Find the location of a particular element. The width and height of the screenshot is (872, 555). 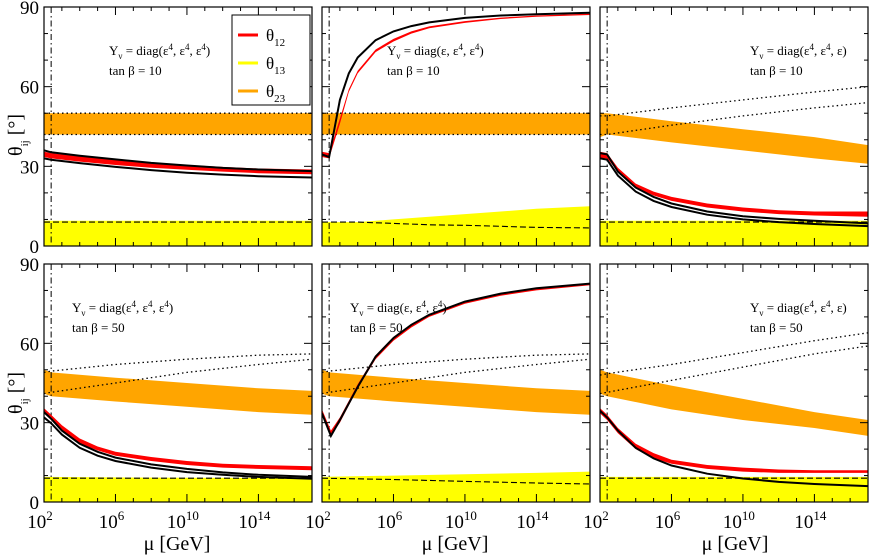

legend-label: θ12 is located at coordinates (275, 37).